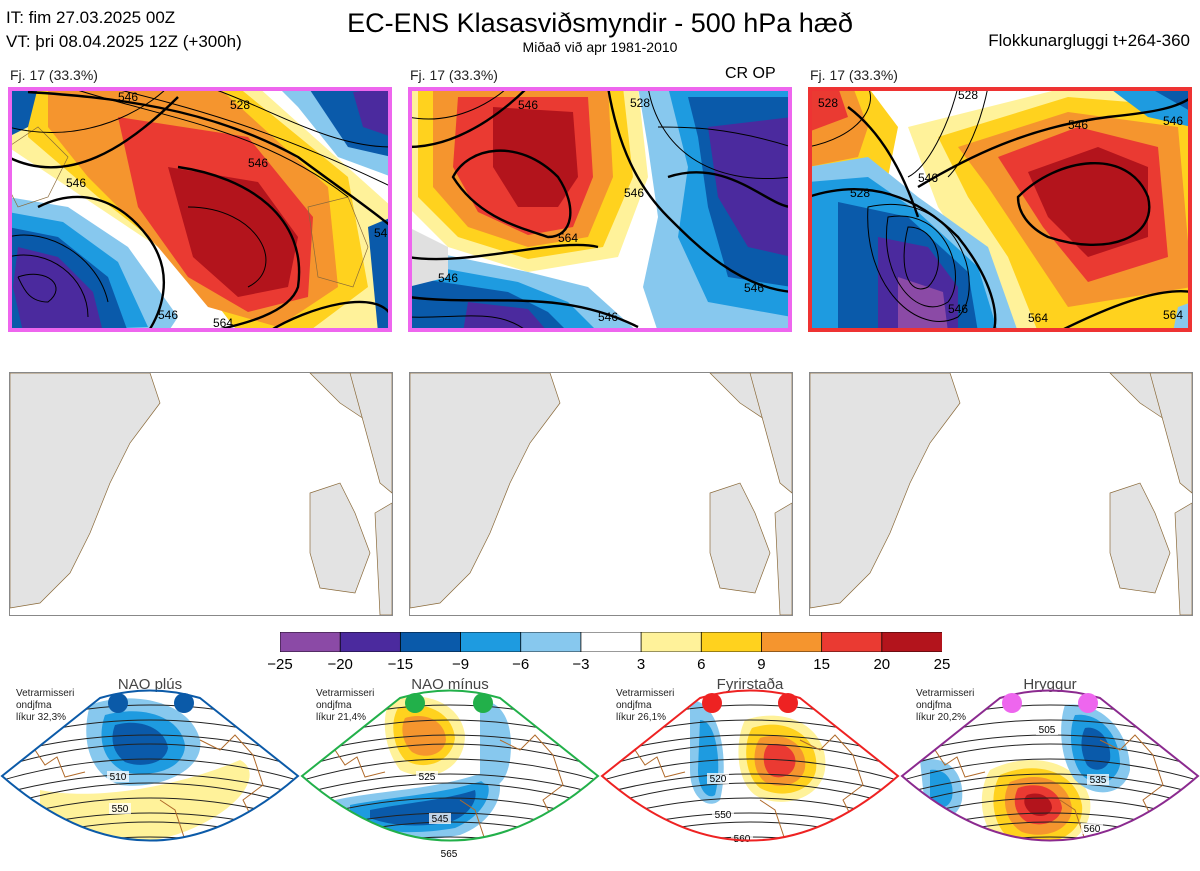  Describe the element at coordinates (427, 777) in the screenshot. I see `contour-label: 525` at that location.